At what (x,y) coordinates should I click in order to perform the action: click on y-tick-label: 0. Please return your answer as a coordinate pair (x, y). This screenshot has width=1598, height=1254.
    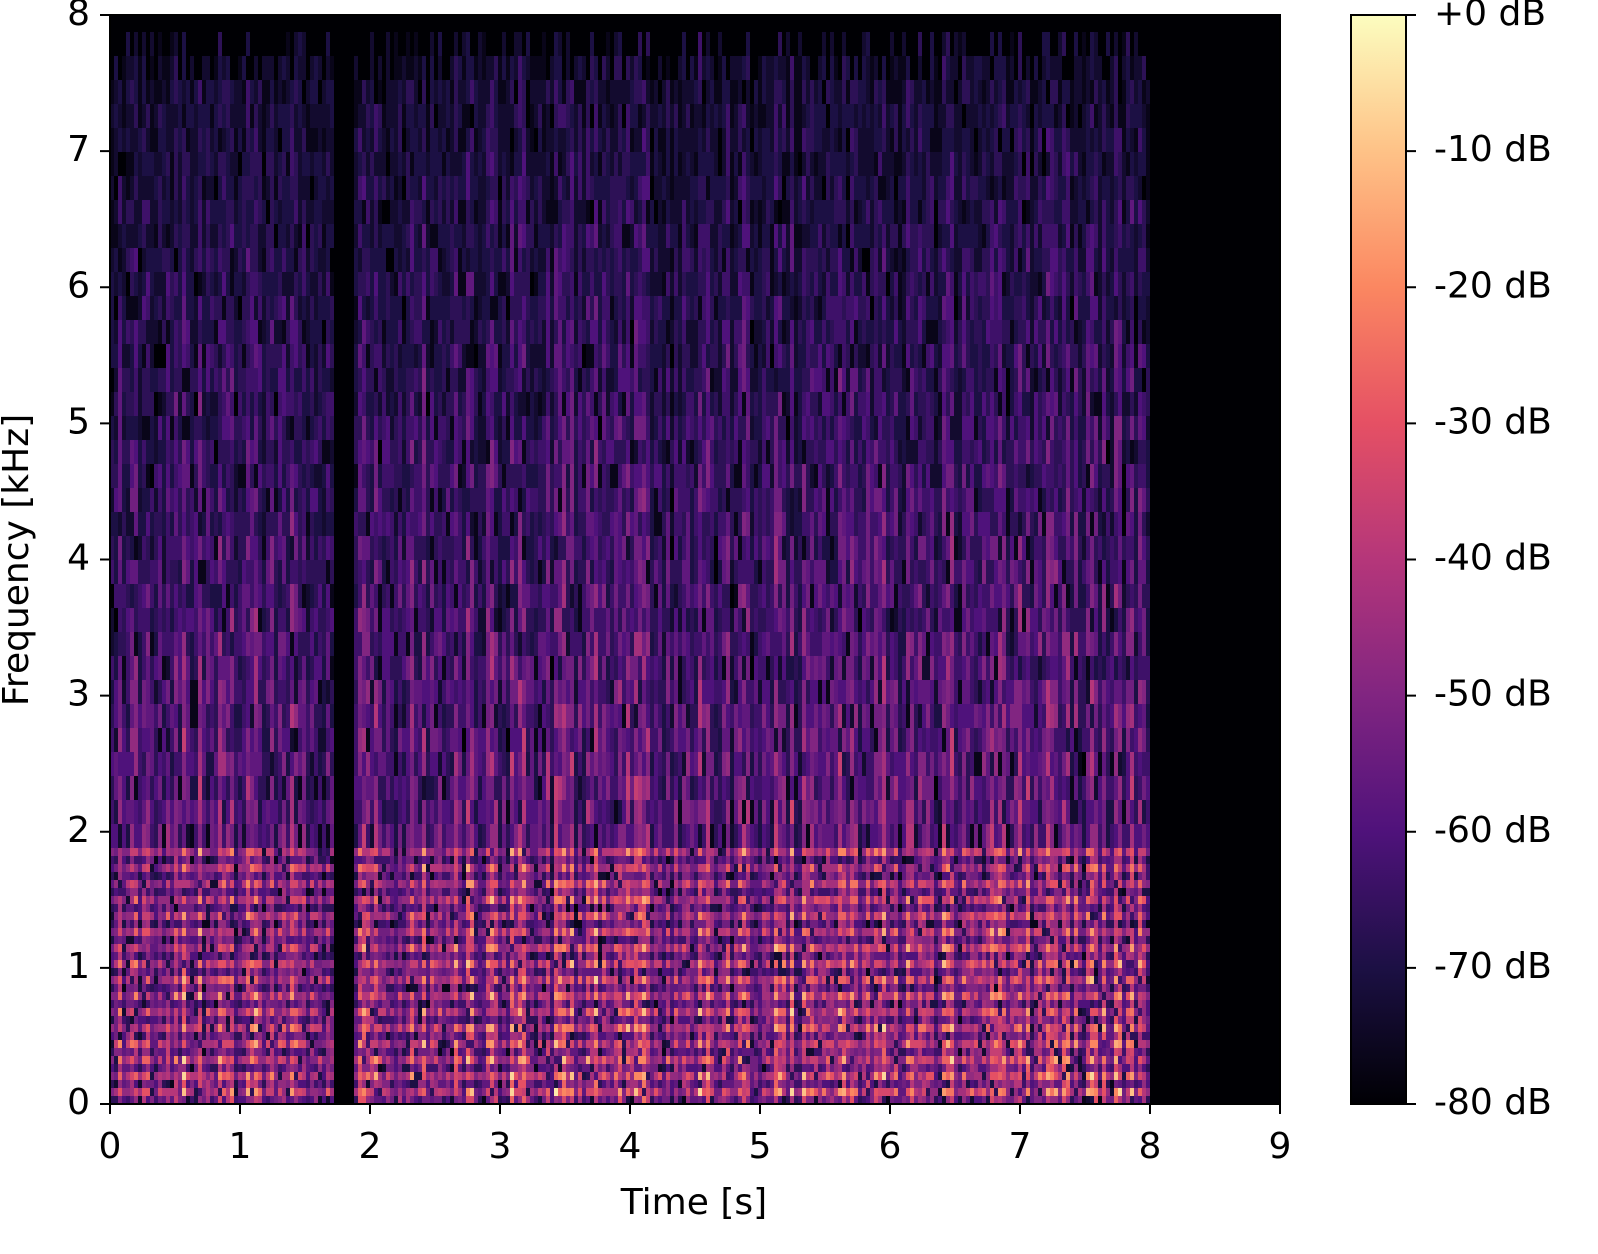
    Looking at the image, I should click on (78, 1102).